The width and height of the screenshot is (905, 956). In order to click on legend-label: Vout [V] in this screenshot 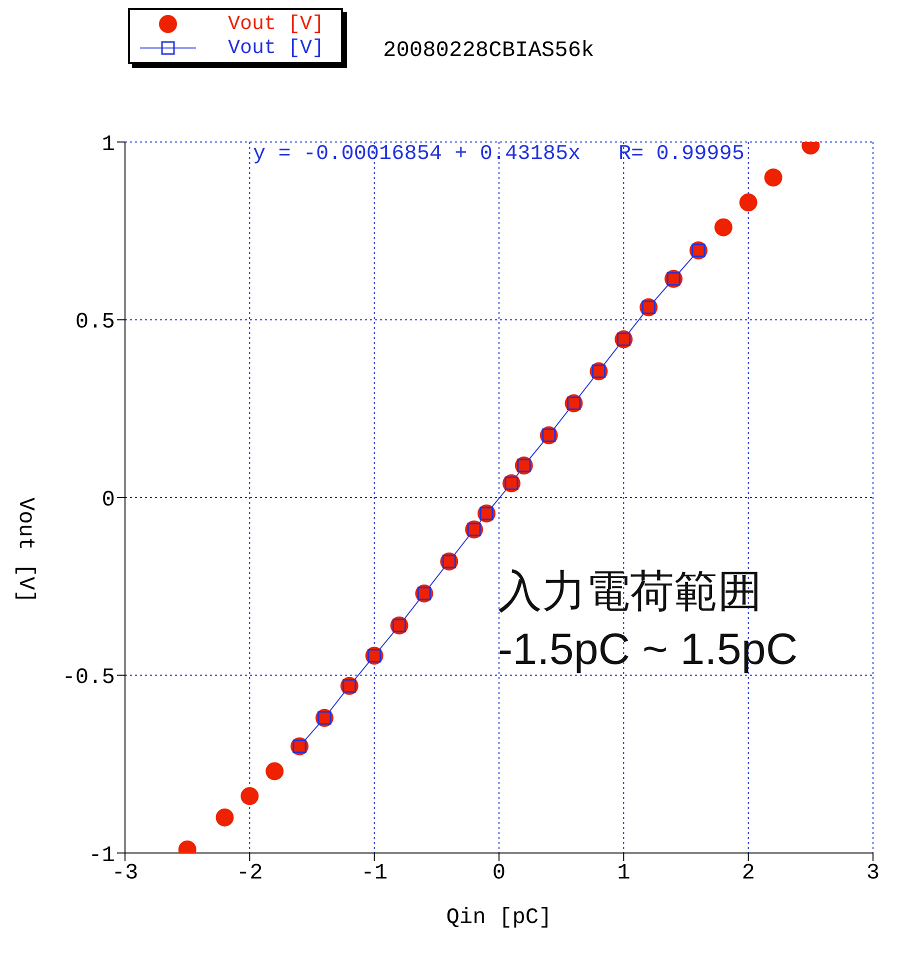, I will do `click(276, 48)`.